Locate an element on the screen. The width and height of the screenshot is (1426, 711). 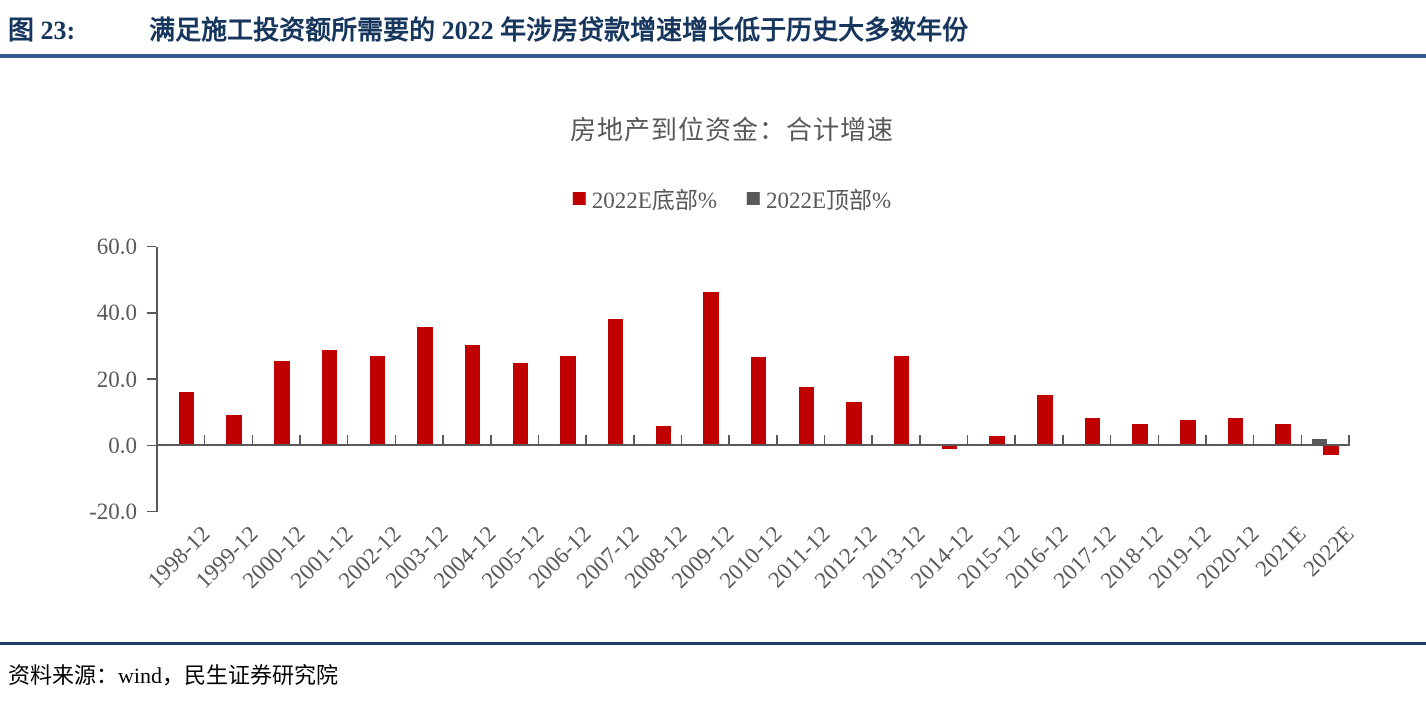
legend-label-bottom: 2022E底部% is located at coordinates (654, 200).